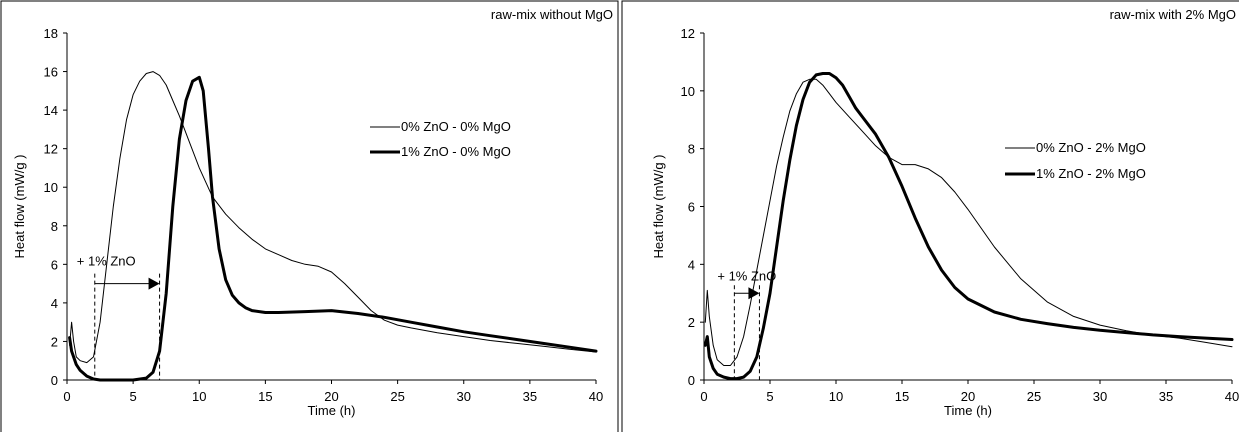  What do you see at coordinates (51, 33) in the screenshot?
I see `y-tick-label: 18` at bounding box center [51, 33].